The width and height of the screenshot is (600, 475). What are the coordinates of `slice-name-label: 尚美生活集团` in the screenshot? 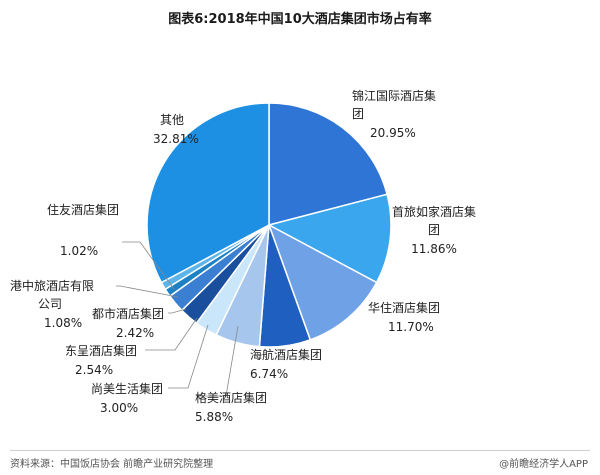 It's located at (127, 388).